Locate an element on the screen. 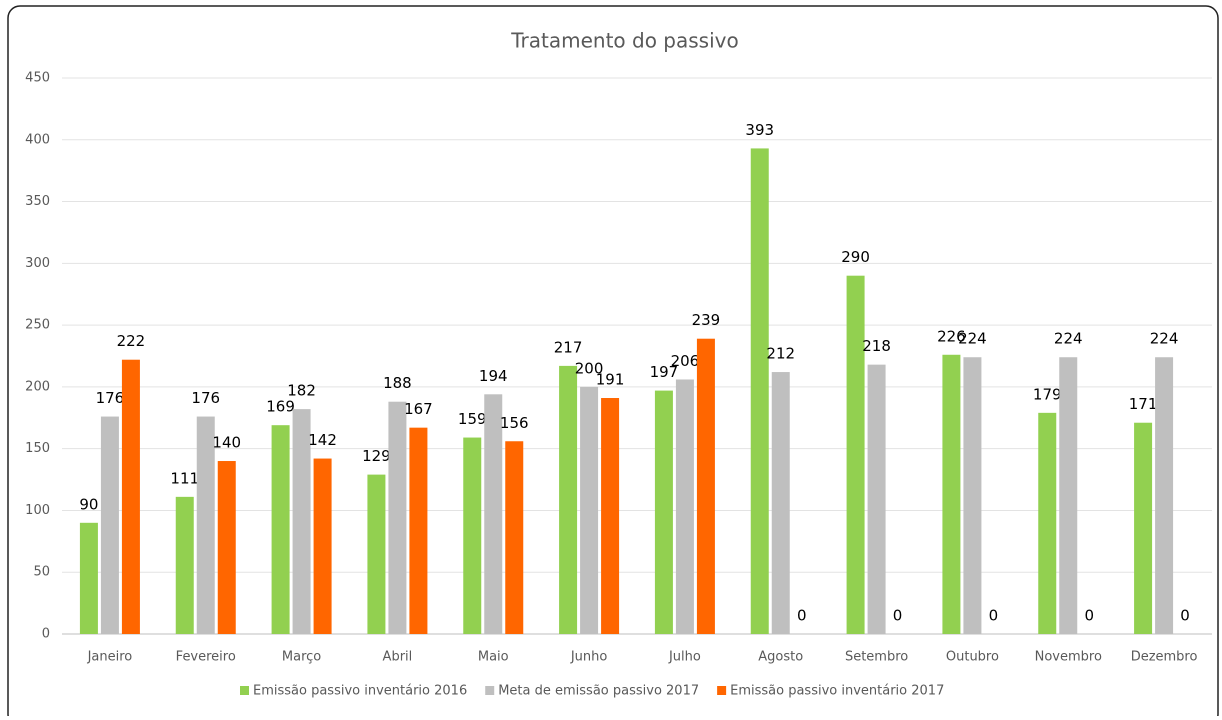 This screenshot has height=720, width=1222. data-label: 111 is located at coordinates (184, 478).